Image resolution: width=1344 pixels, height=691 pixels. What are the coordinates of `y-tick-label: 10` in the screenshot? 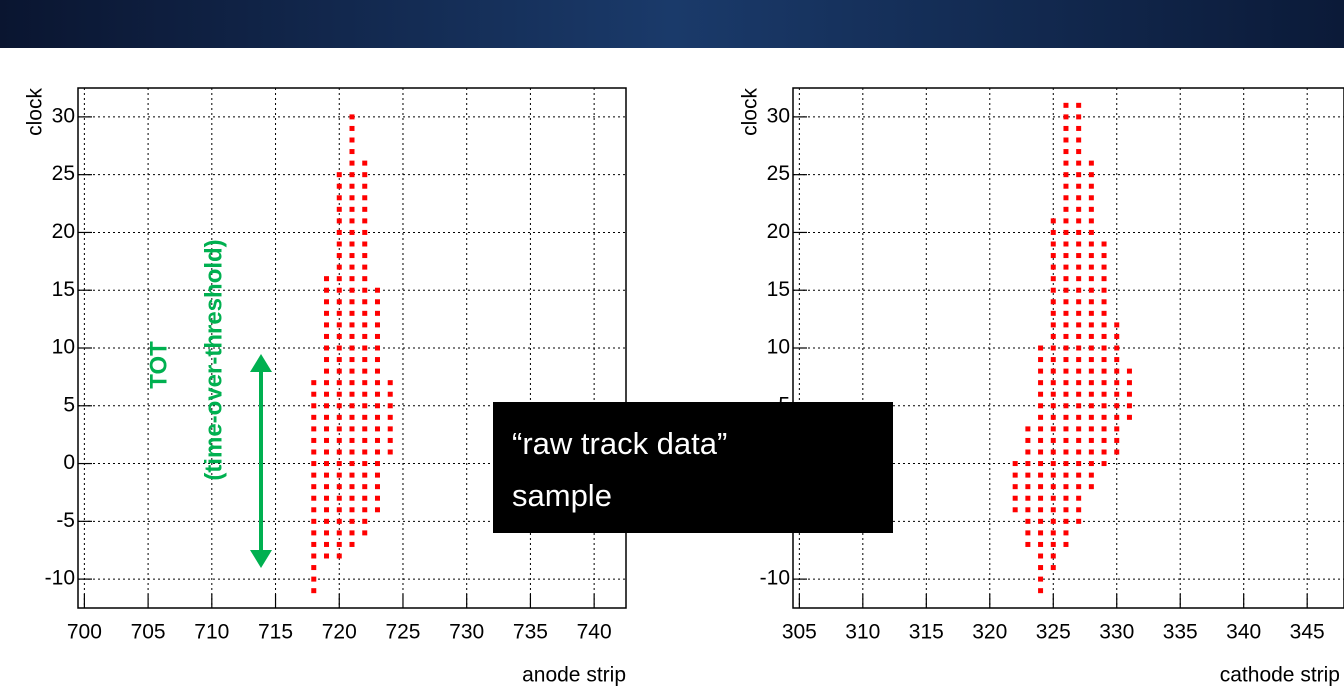 It's located at (778, 347).